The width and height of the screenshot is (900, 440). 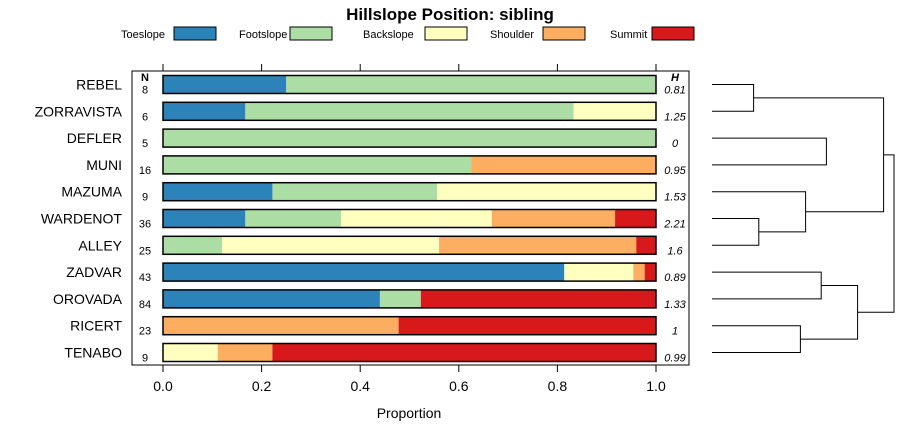 I want to click on bar-tenabo-summit, so click(x=464, y=352).